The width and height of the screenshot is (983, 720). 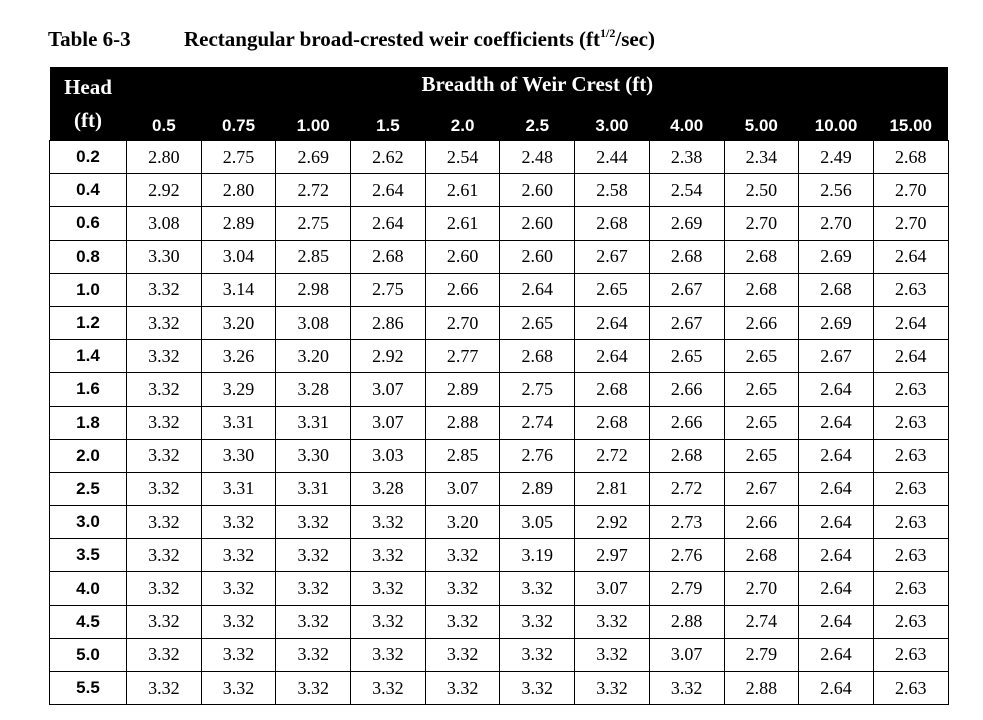 What do you see at coordinates (388, 455) in the screenshot?
I see `coefficient-cell: 3.03` at bounding box center [388, 455].